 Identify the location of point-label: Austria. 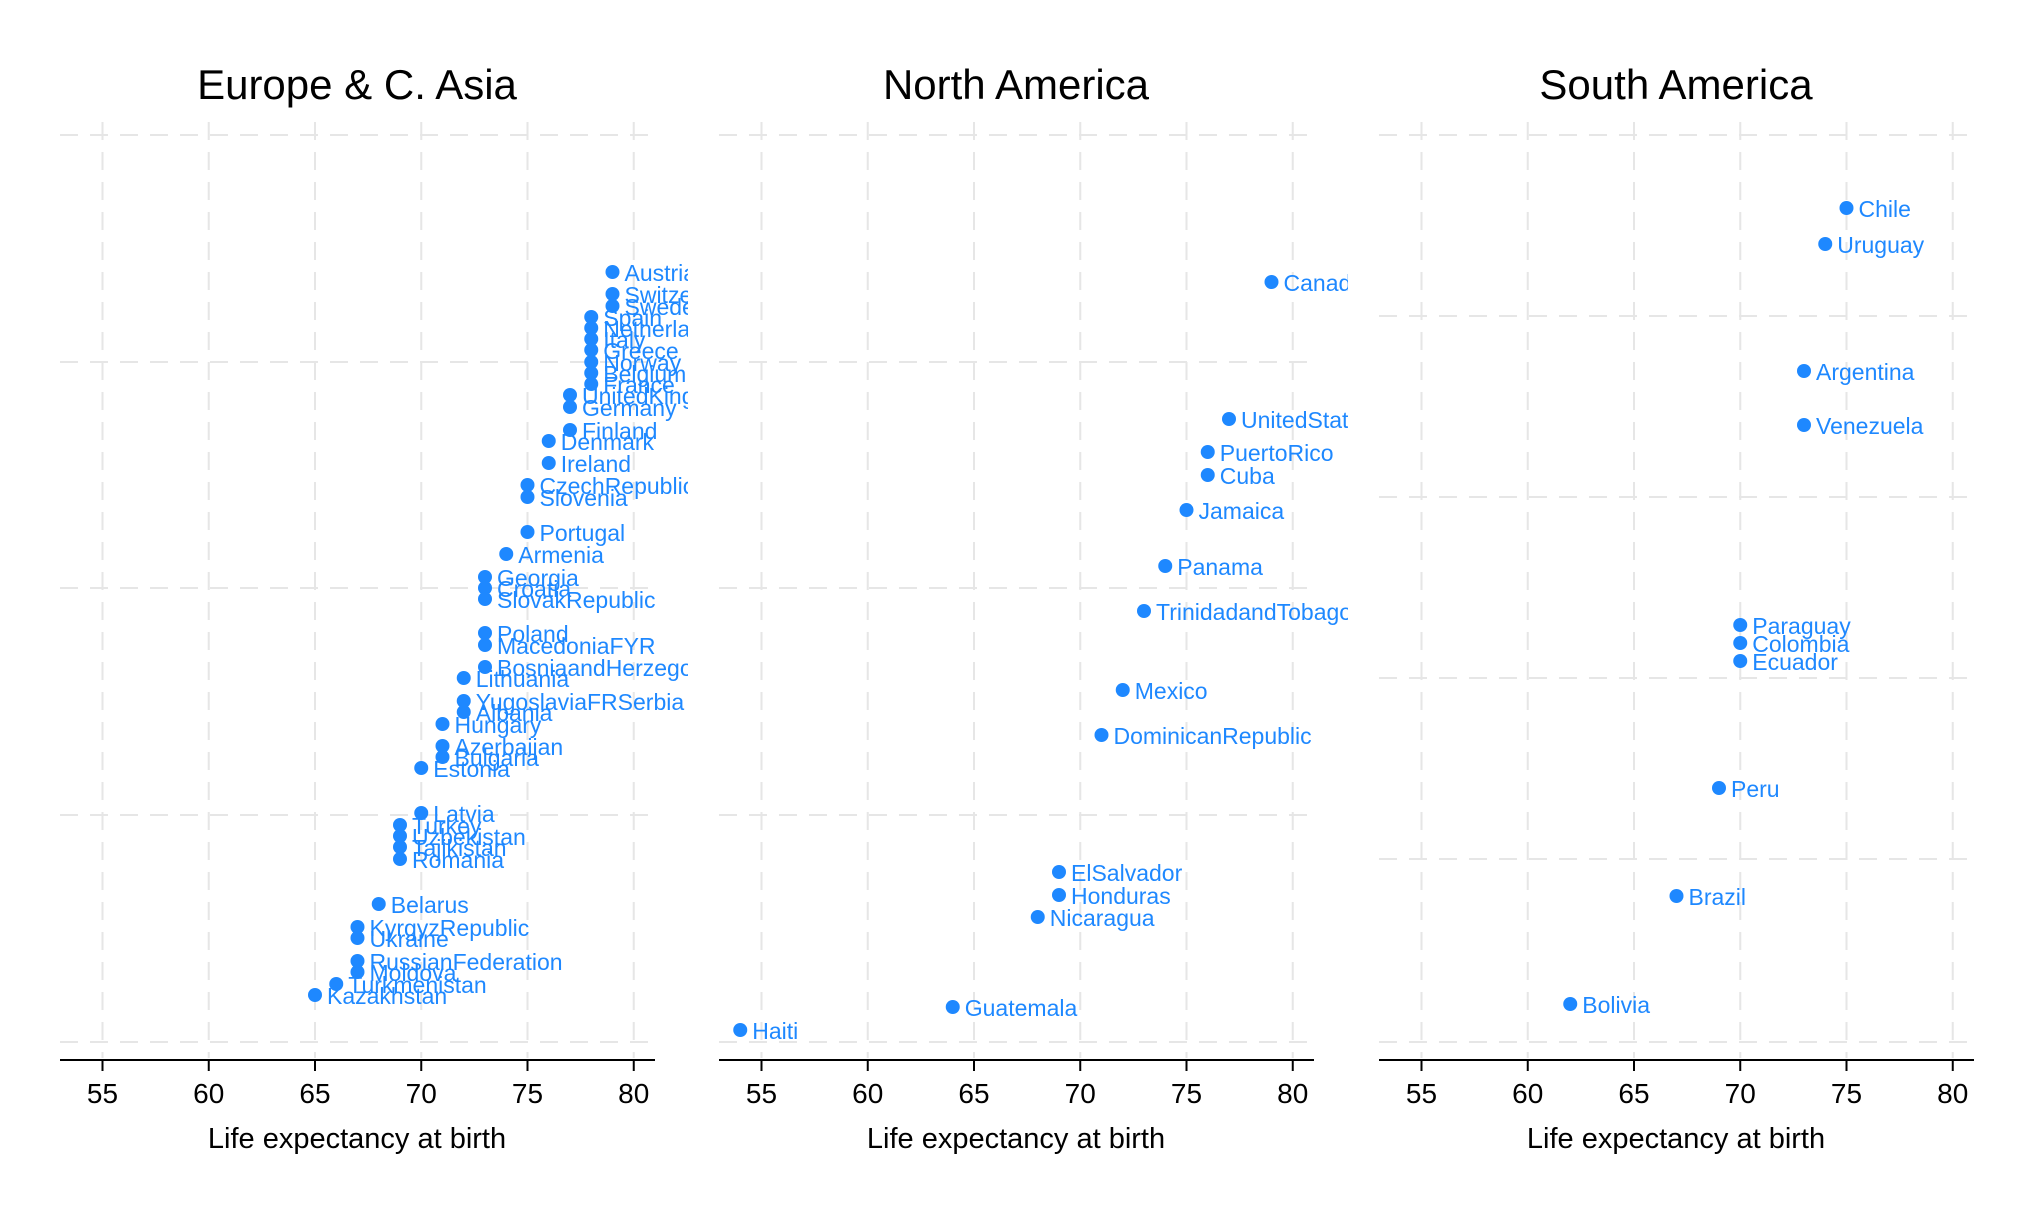
(661, 273).